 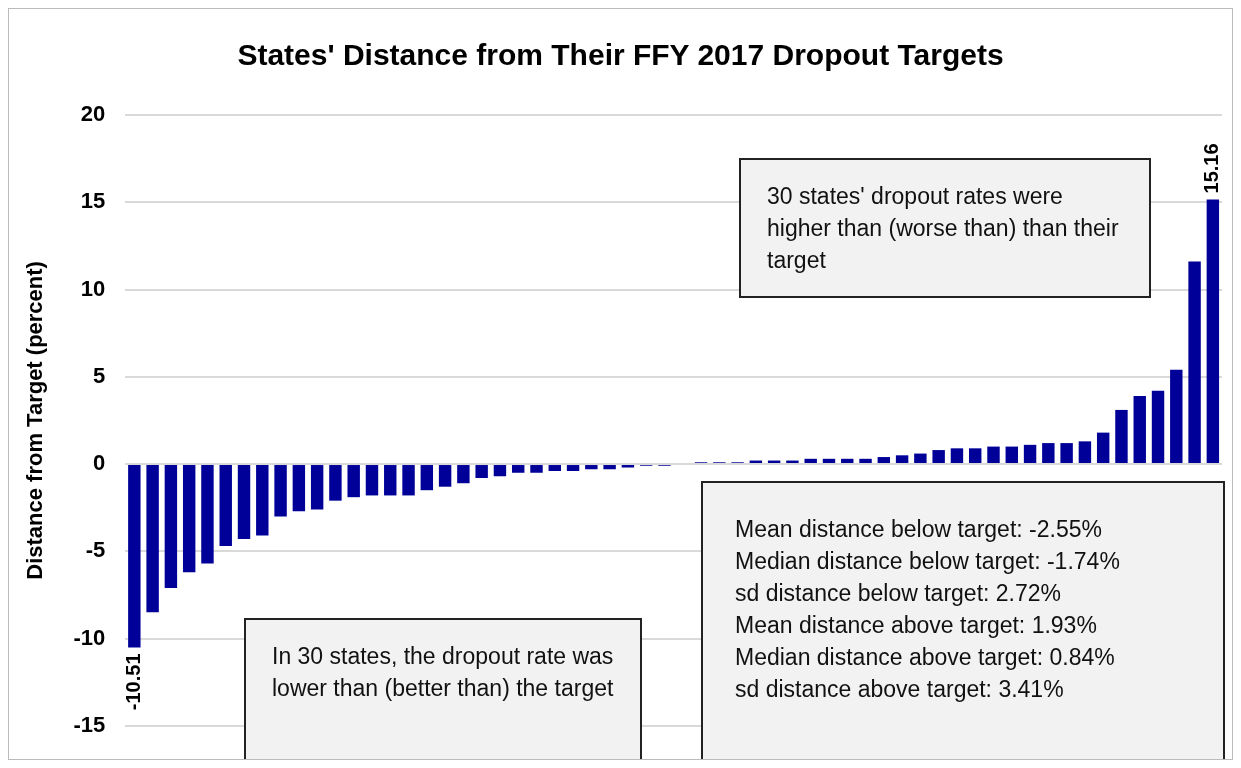 I want to click on text-box: In 30 states, the dropout rate was lower than (better than) the target, so click(x=443, y=688).